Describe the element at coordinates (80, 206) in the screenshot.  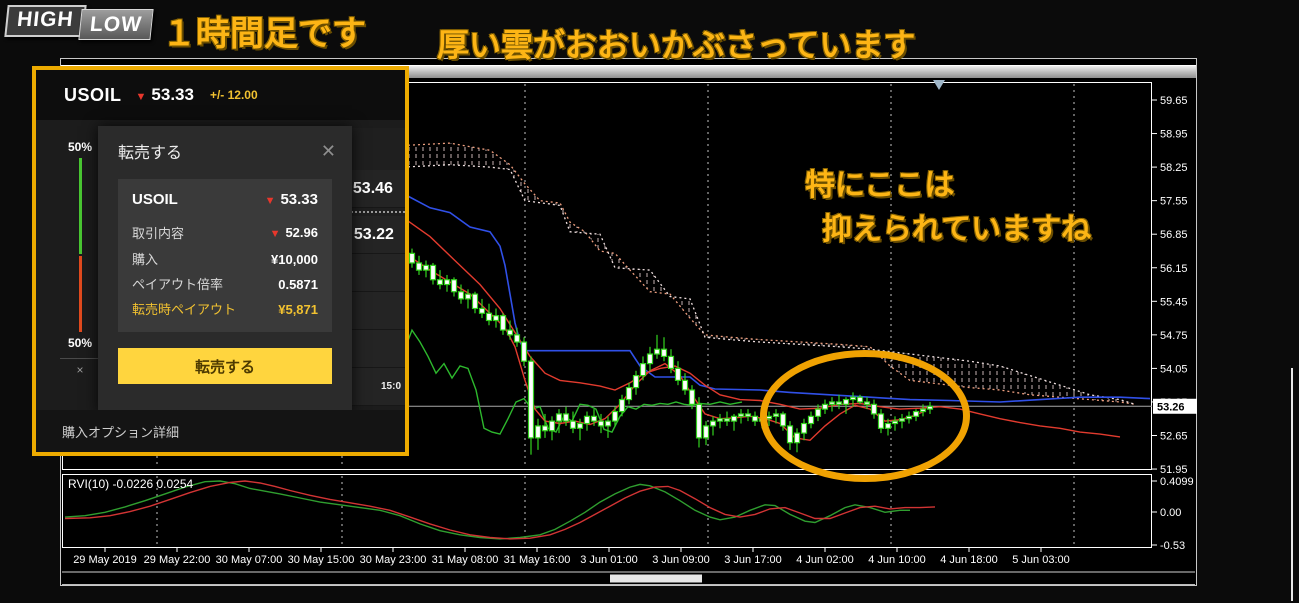
I see `gauge-high-bar` at that location.